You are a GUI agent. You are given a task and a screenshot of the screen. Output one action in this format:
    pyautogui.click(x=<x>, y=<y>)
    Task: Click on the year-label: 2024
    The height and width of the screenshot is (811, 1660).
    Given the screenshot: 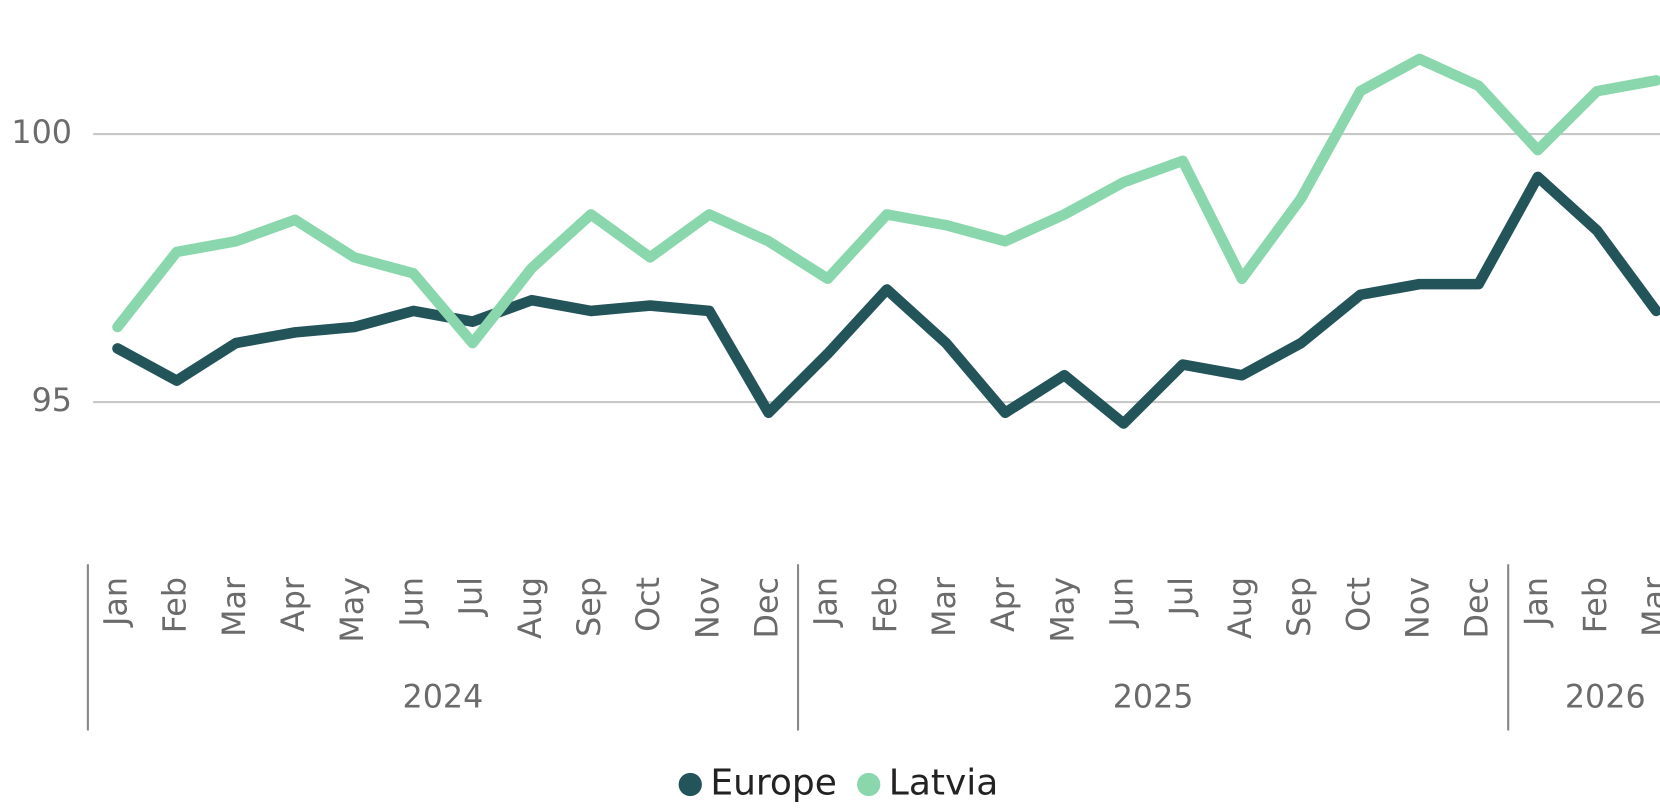 What is the action you would take?
    pyautogui.click(x=443, y=698)
    